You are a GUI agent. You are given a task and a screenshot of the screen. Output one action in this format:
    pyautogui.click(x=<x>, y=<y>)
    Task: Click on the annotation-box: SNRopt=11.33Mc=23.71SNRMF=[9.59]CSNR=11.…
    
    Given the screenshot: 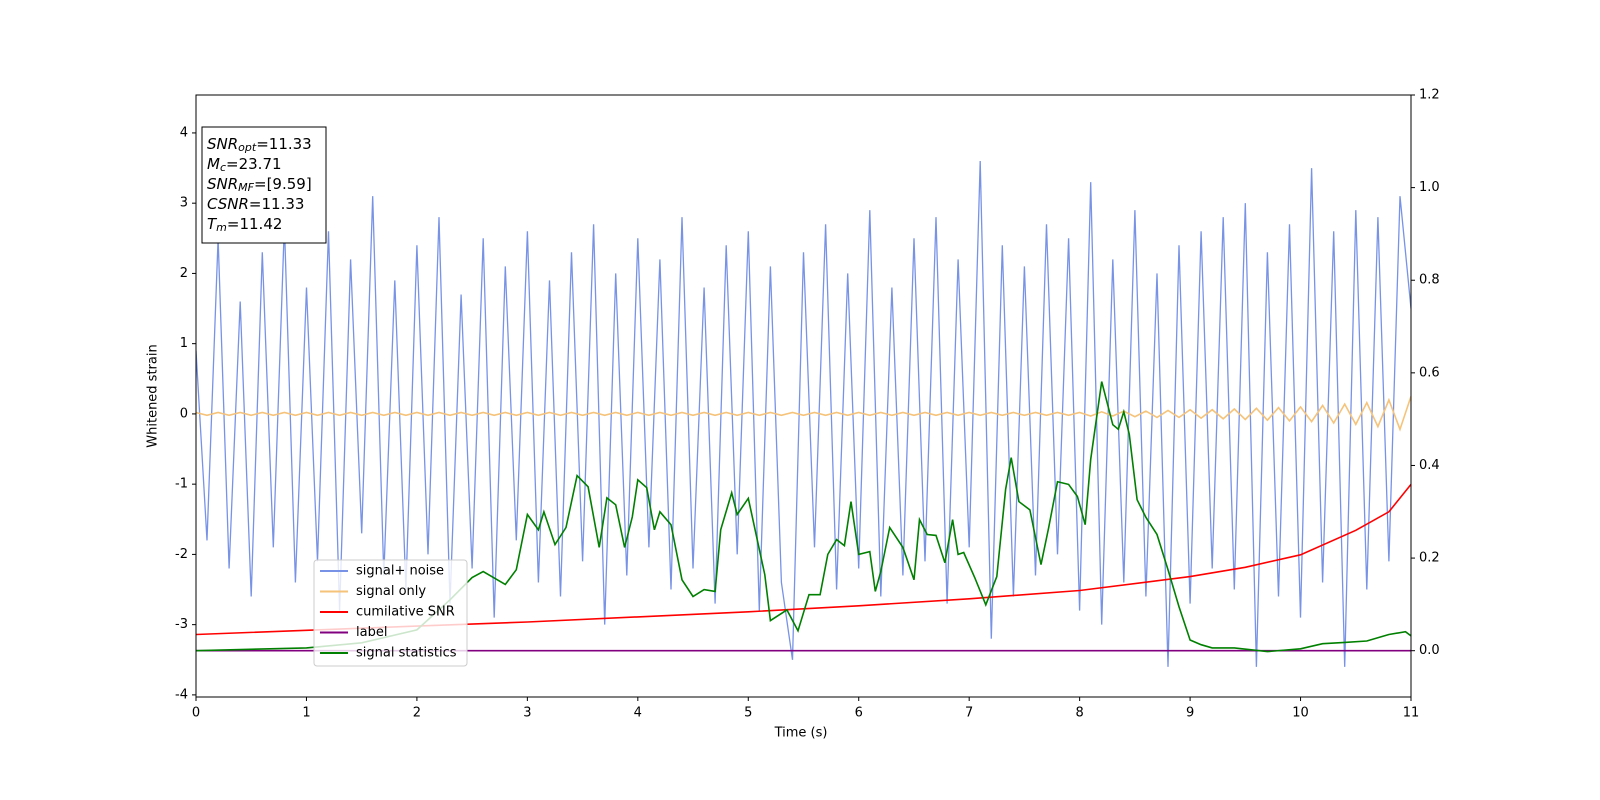 What is the action you would take?
    pyautogui.click(x=264, y=185)
    